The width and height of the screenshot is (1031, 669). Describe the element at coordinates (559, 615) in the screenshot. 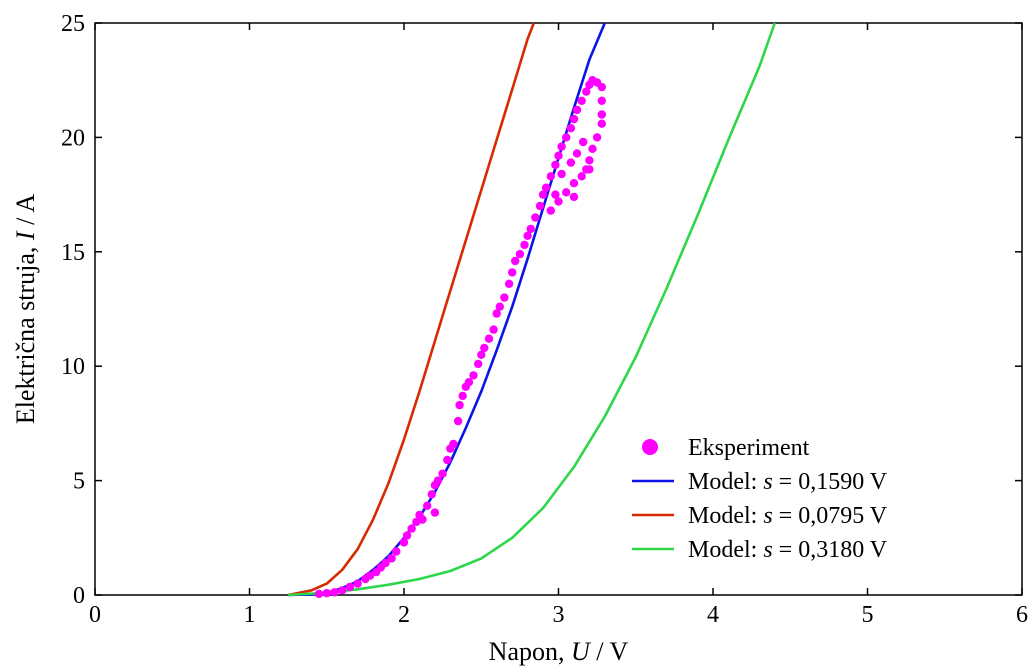

I see `x-tick-label: 3` at that location.